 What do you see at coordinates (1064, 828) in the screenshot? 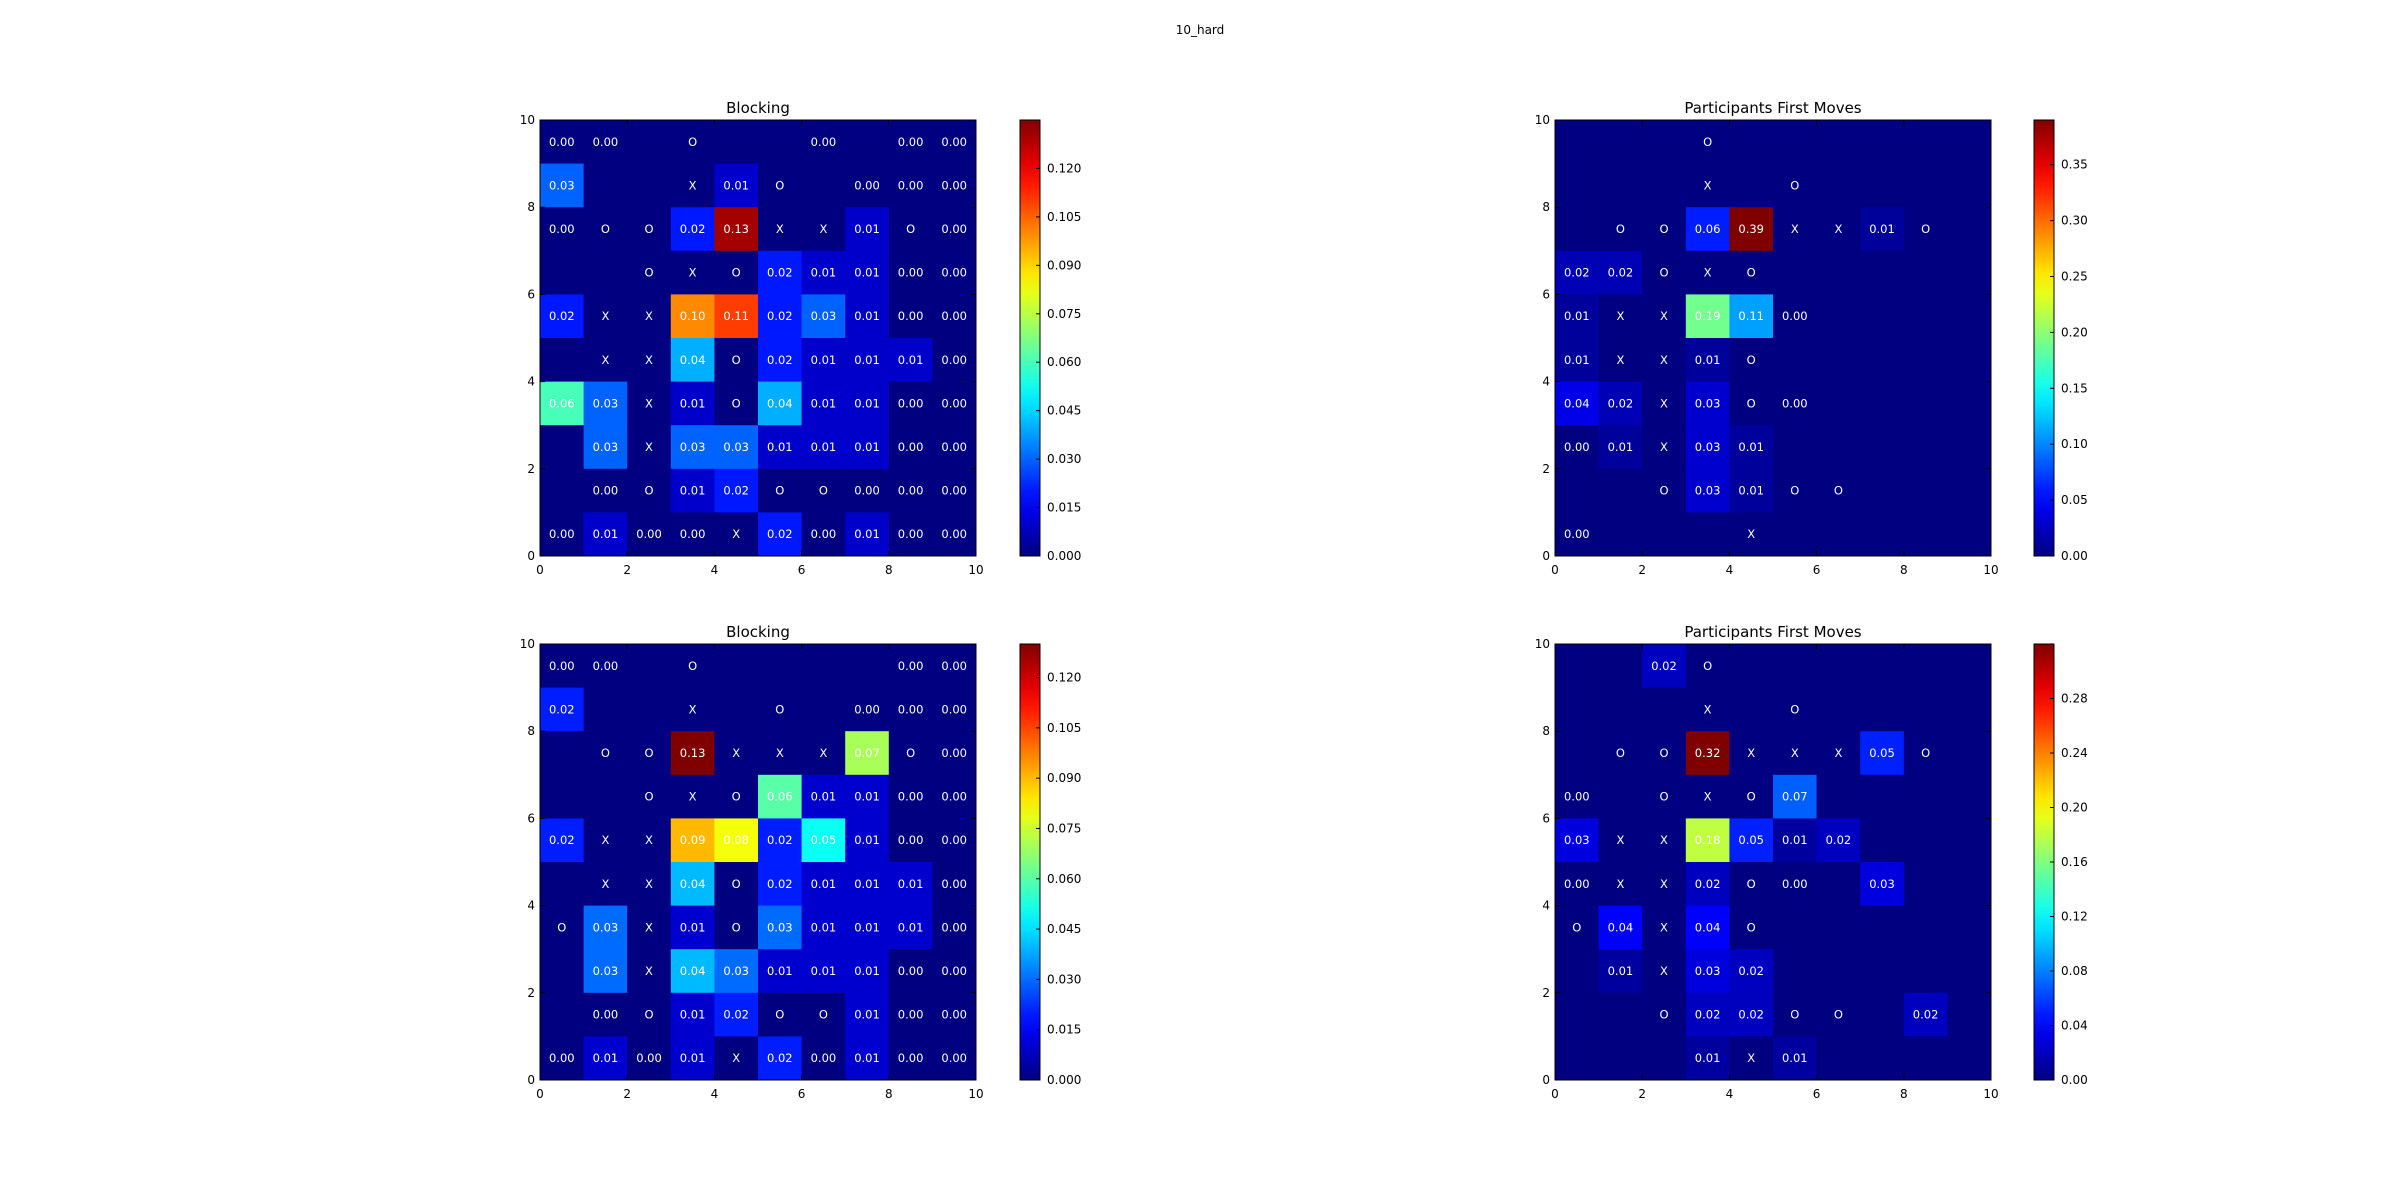
I see `colorbar-tick-label: 0.075` at bounding box center [1064, 828].